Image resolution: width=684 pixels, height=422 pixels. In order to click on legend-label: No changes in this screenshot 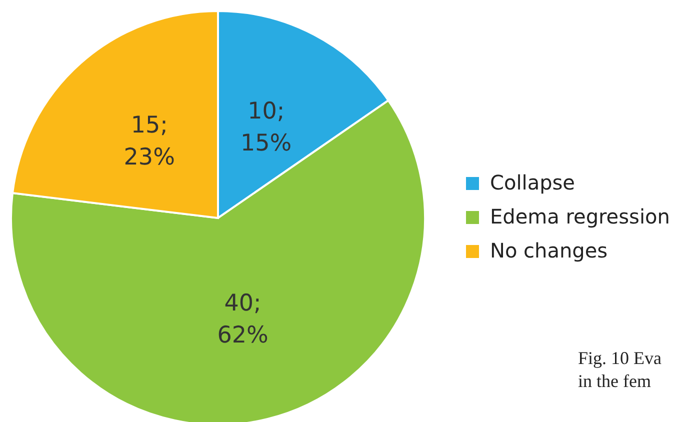, I will do `click(549, 250)`.